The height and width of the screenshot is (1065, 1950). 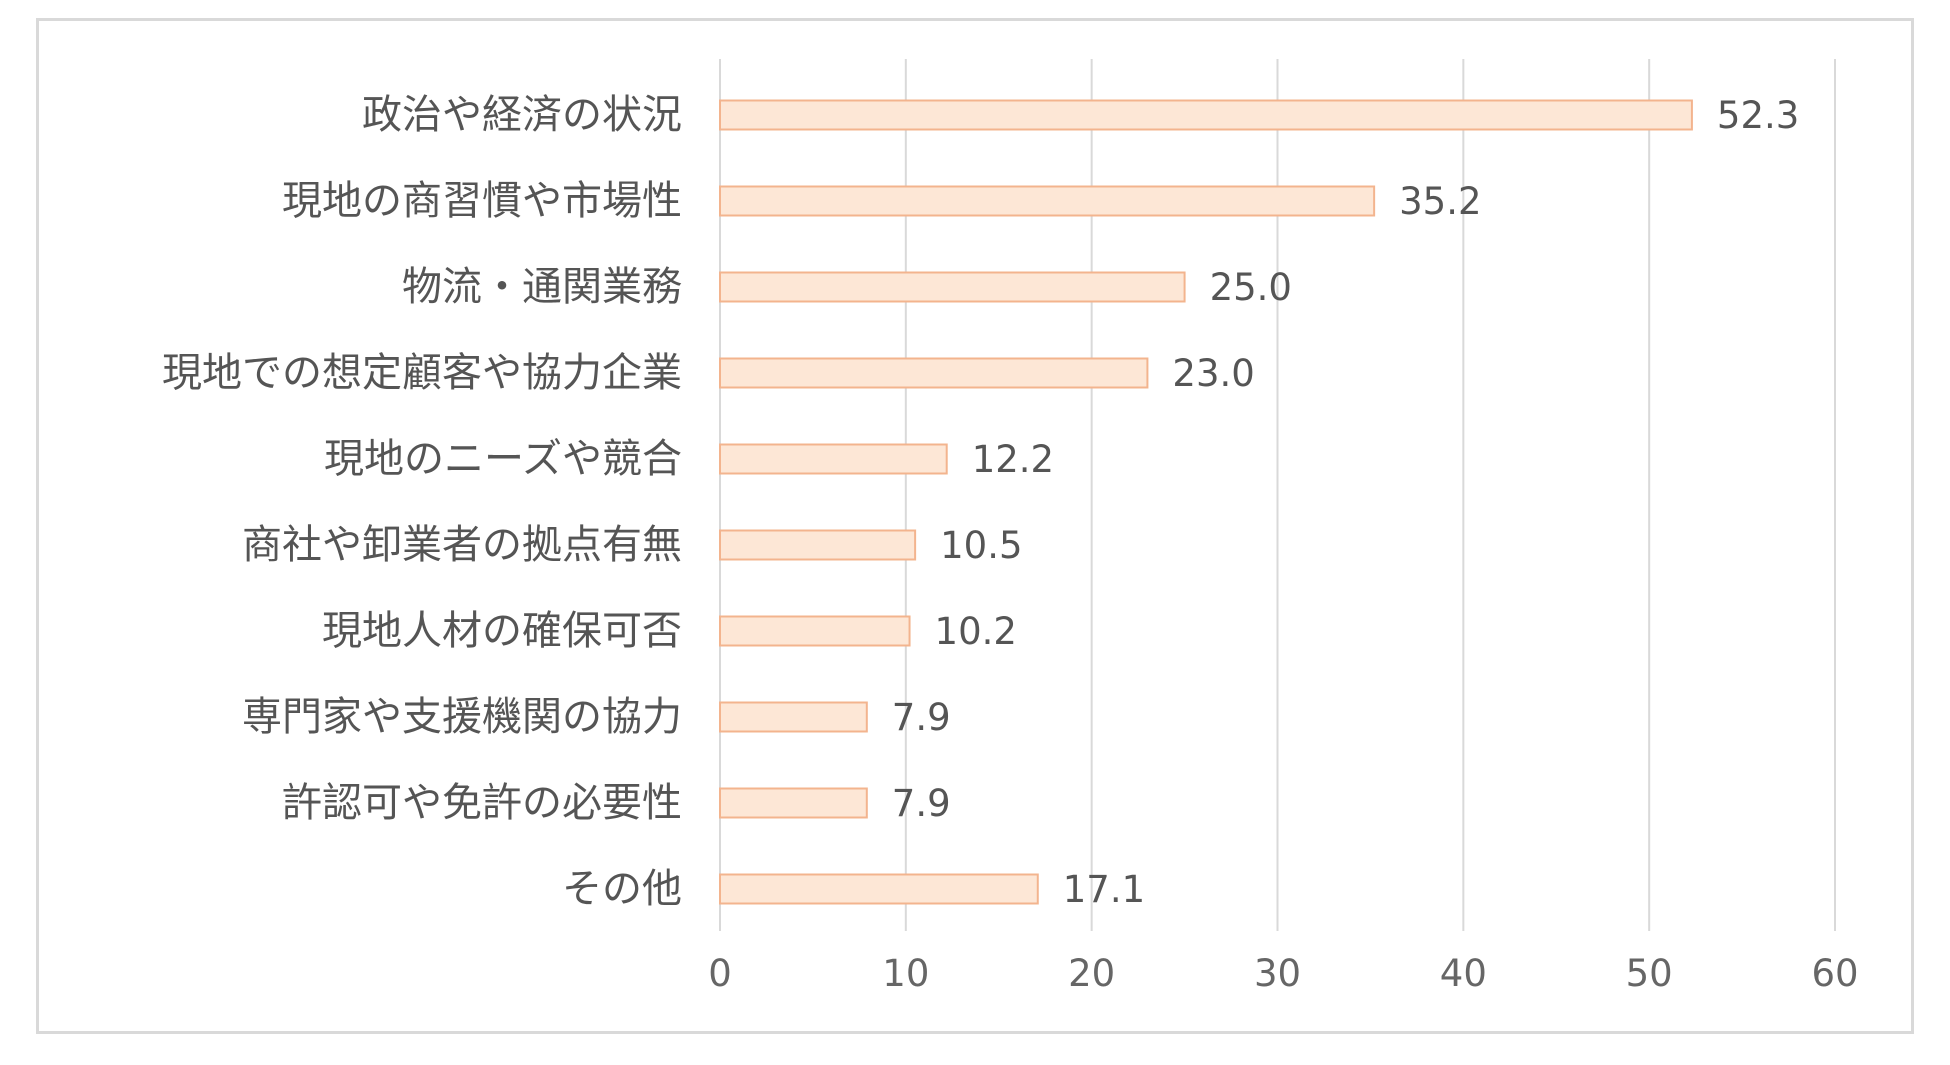 What do you see at coordinates (522, 115) in the screenshot?
I see `category-label: 政治や経済の状況` at bounding box center [522, 115].